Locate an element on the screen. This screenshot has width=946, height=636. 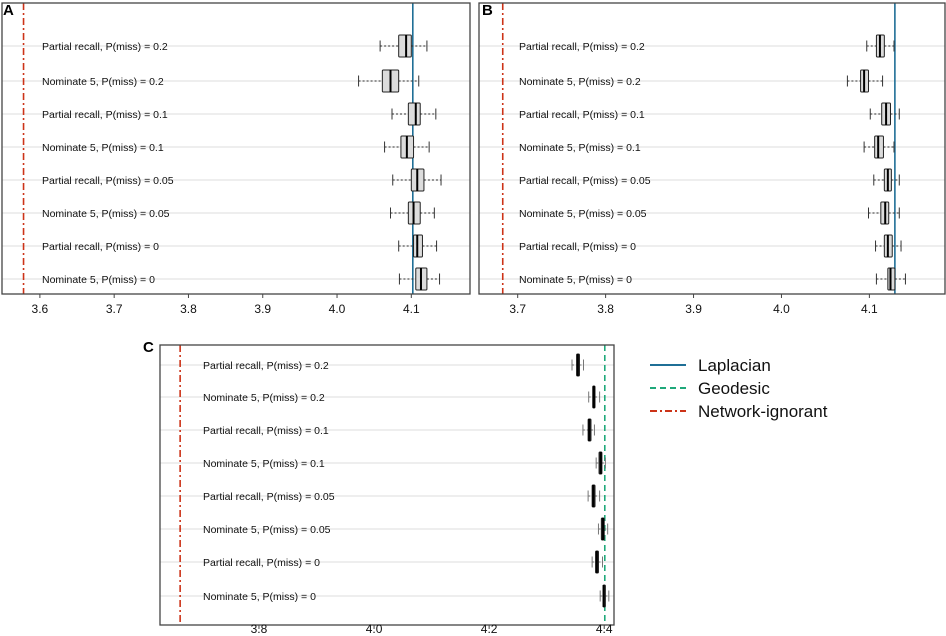
panel-letter: C is located at coordinates (148, 347).